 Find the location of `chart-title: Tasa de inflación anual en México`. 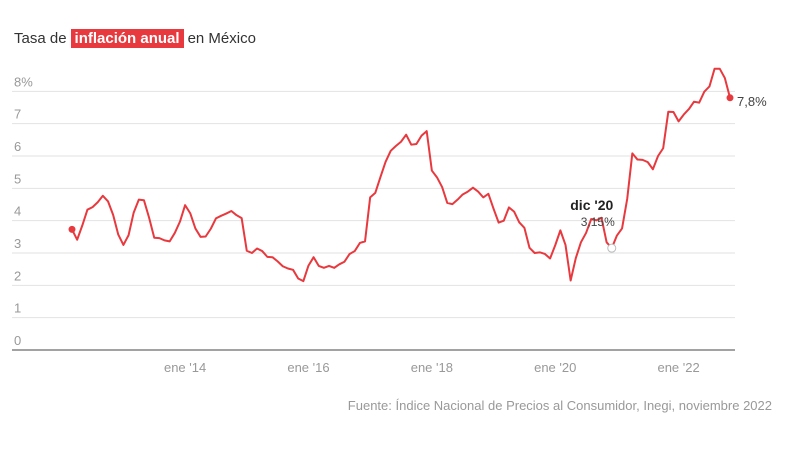

chart-title: Tasa de inflación anual en México is located at coordinates (135, 38).